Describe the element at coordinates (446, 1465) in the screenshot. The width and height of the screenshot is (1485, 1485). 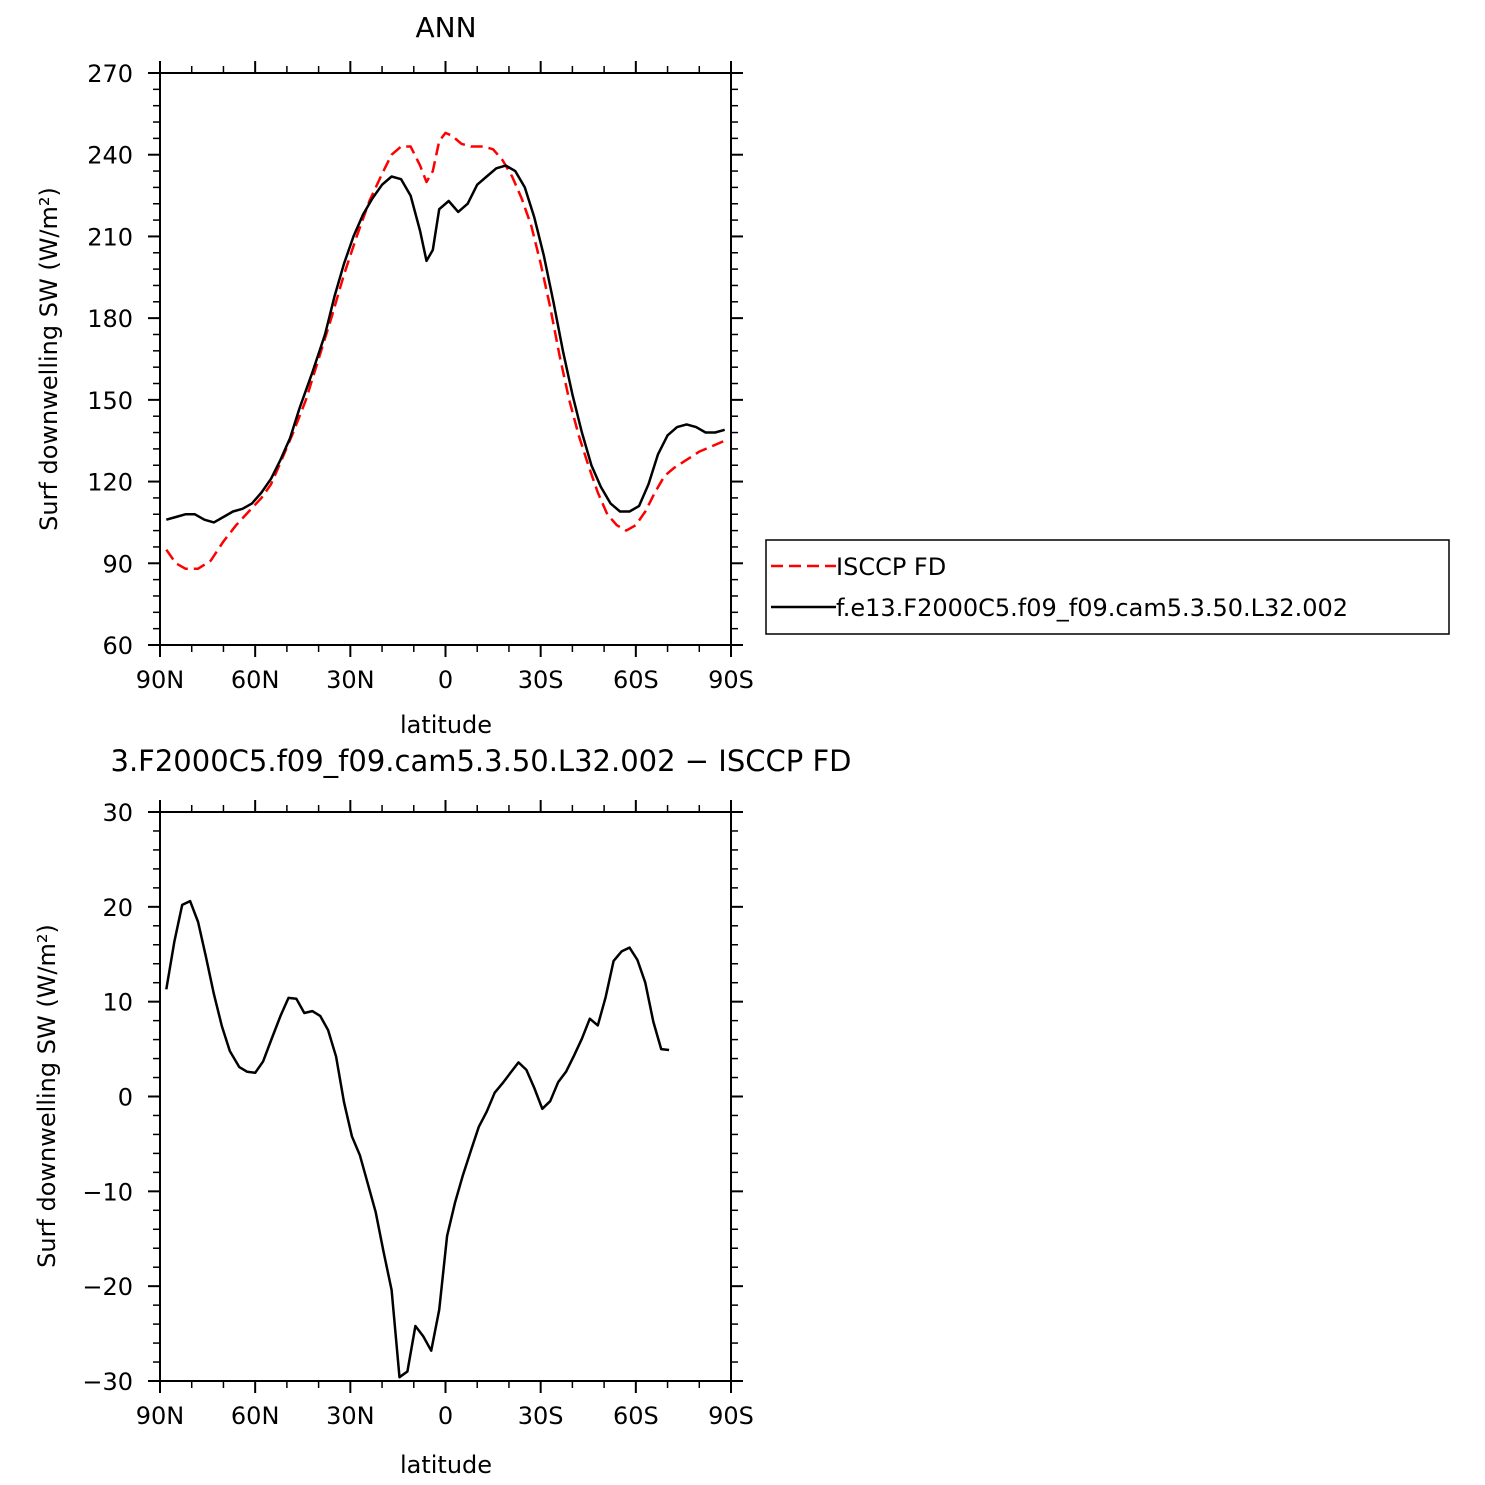
I see `bottom-x-axis-label: latitude` at that location.